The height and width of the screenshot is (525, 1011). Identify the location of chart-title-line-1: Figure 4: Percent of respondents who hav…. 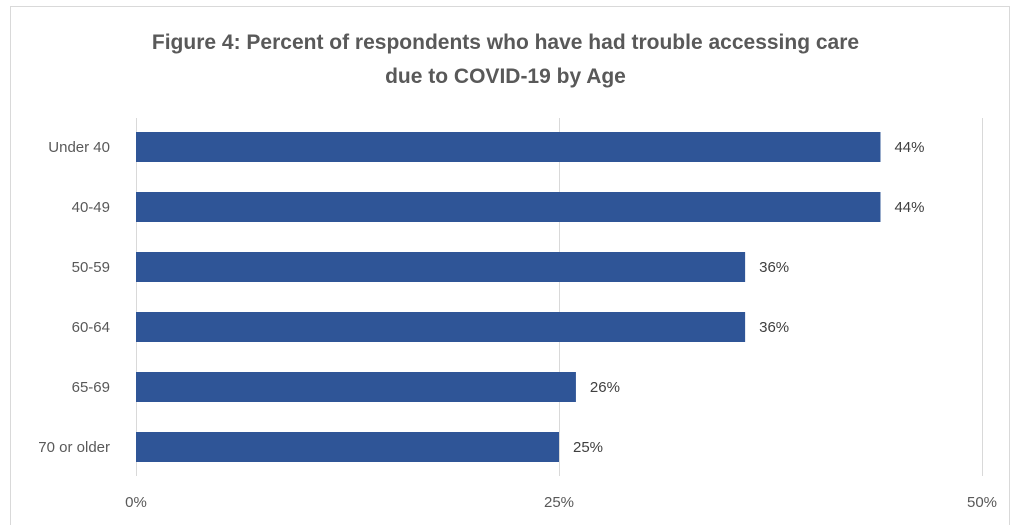
(505, 42).